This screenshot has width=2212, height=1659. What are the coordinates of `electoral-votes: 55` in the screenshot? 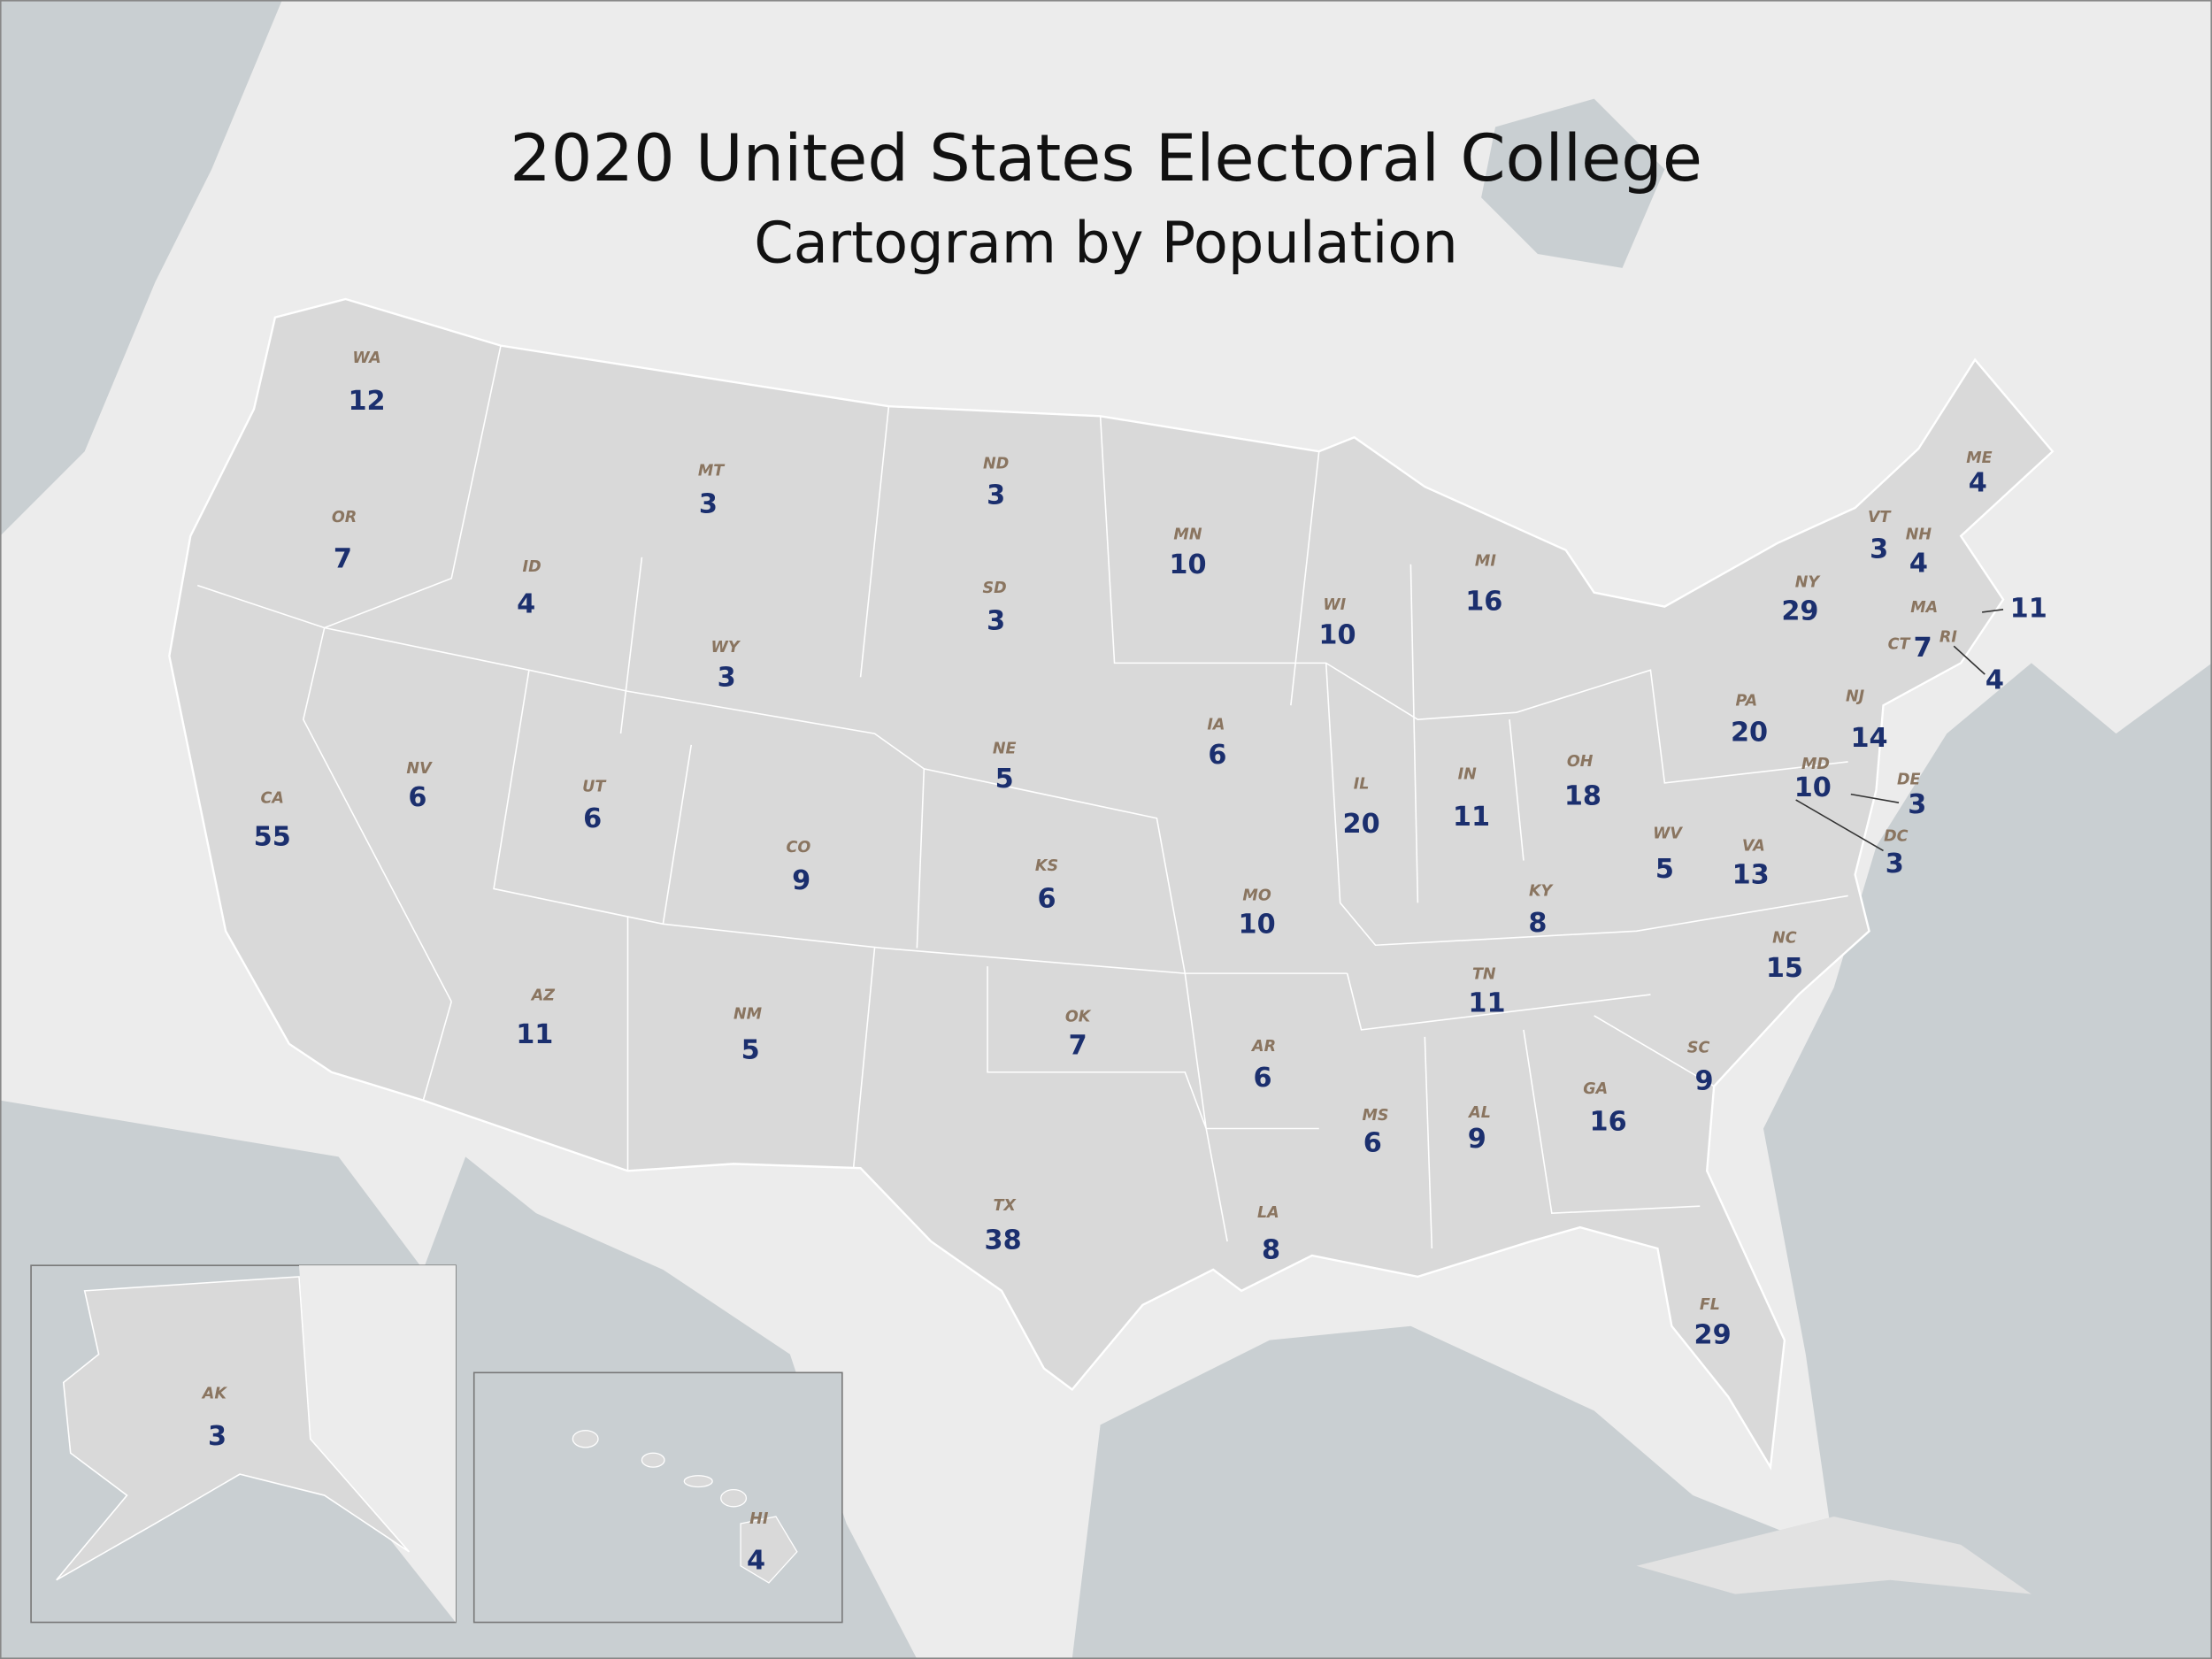 It's located at (273, 838).